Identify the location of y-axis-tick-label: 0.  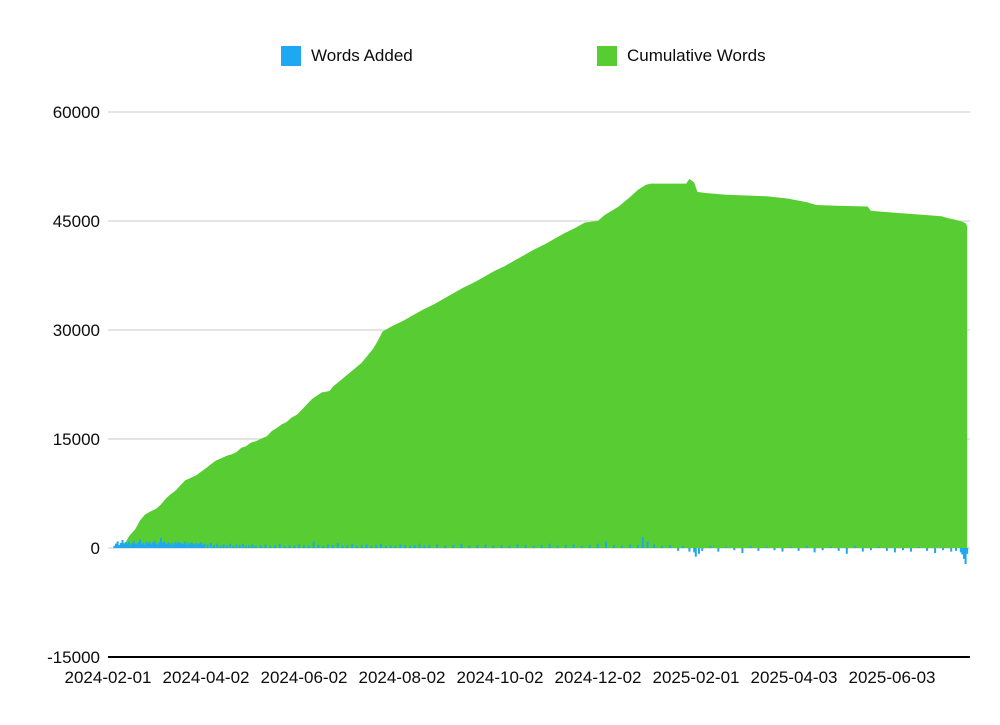
(95, 548).